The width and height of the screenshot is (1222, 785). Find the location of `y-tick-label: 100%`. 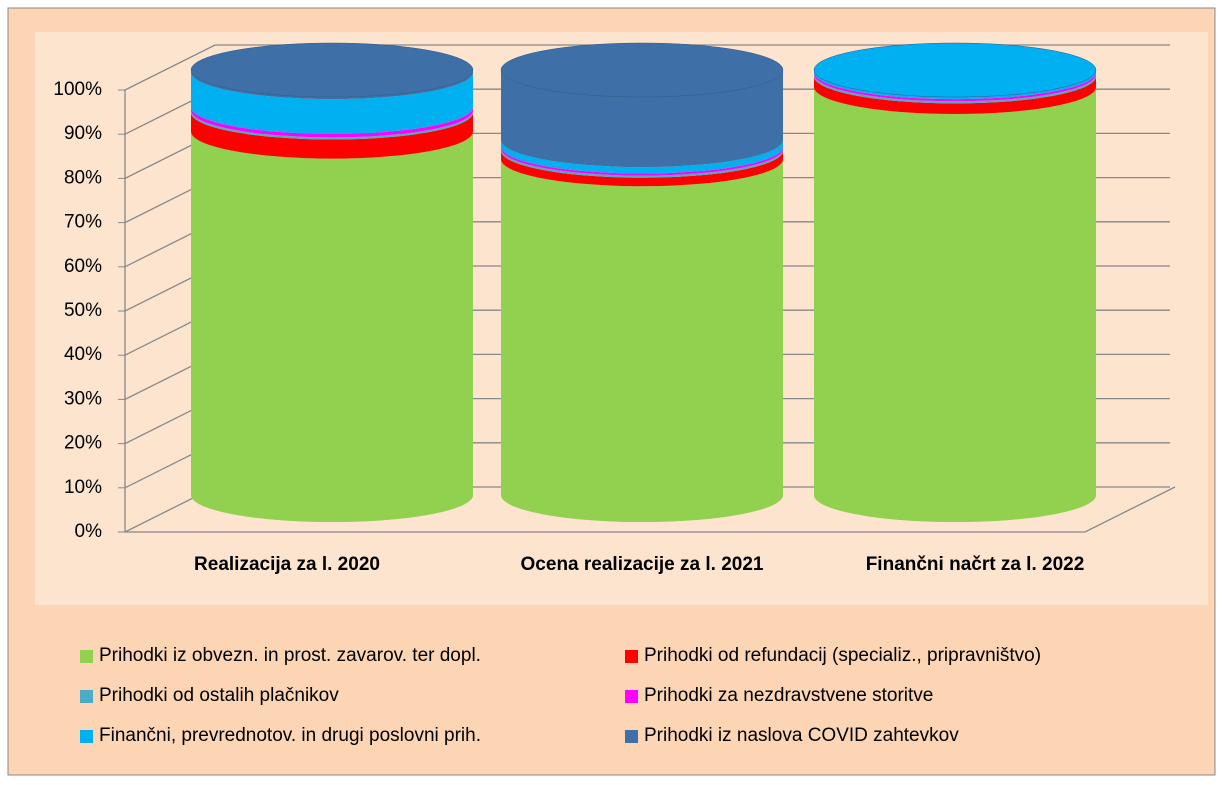

y-tick-label: 100% is located at coordinates (77, 89).